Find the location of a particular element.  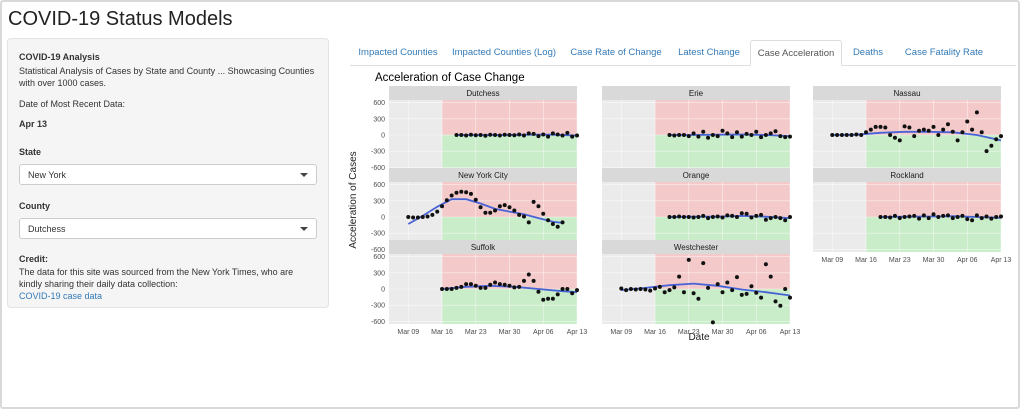

page-title: COVID-19 Status Models is located at coordinates (120, 19).